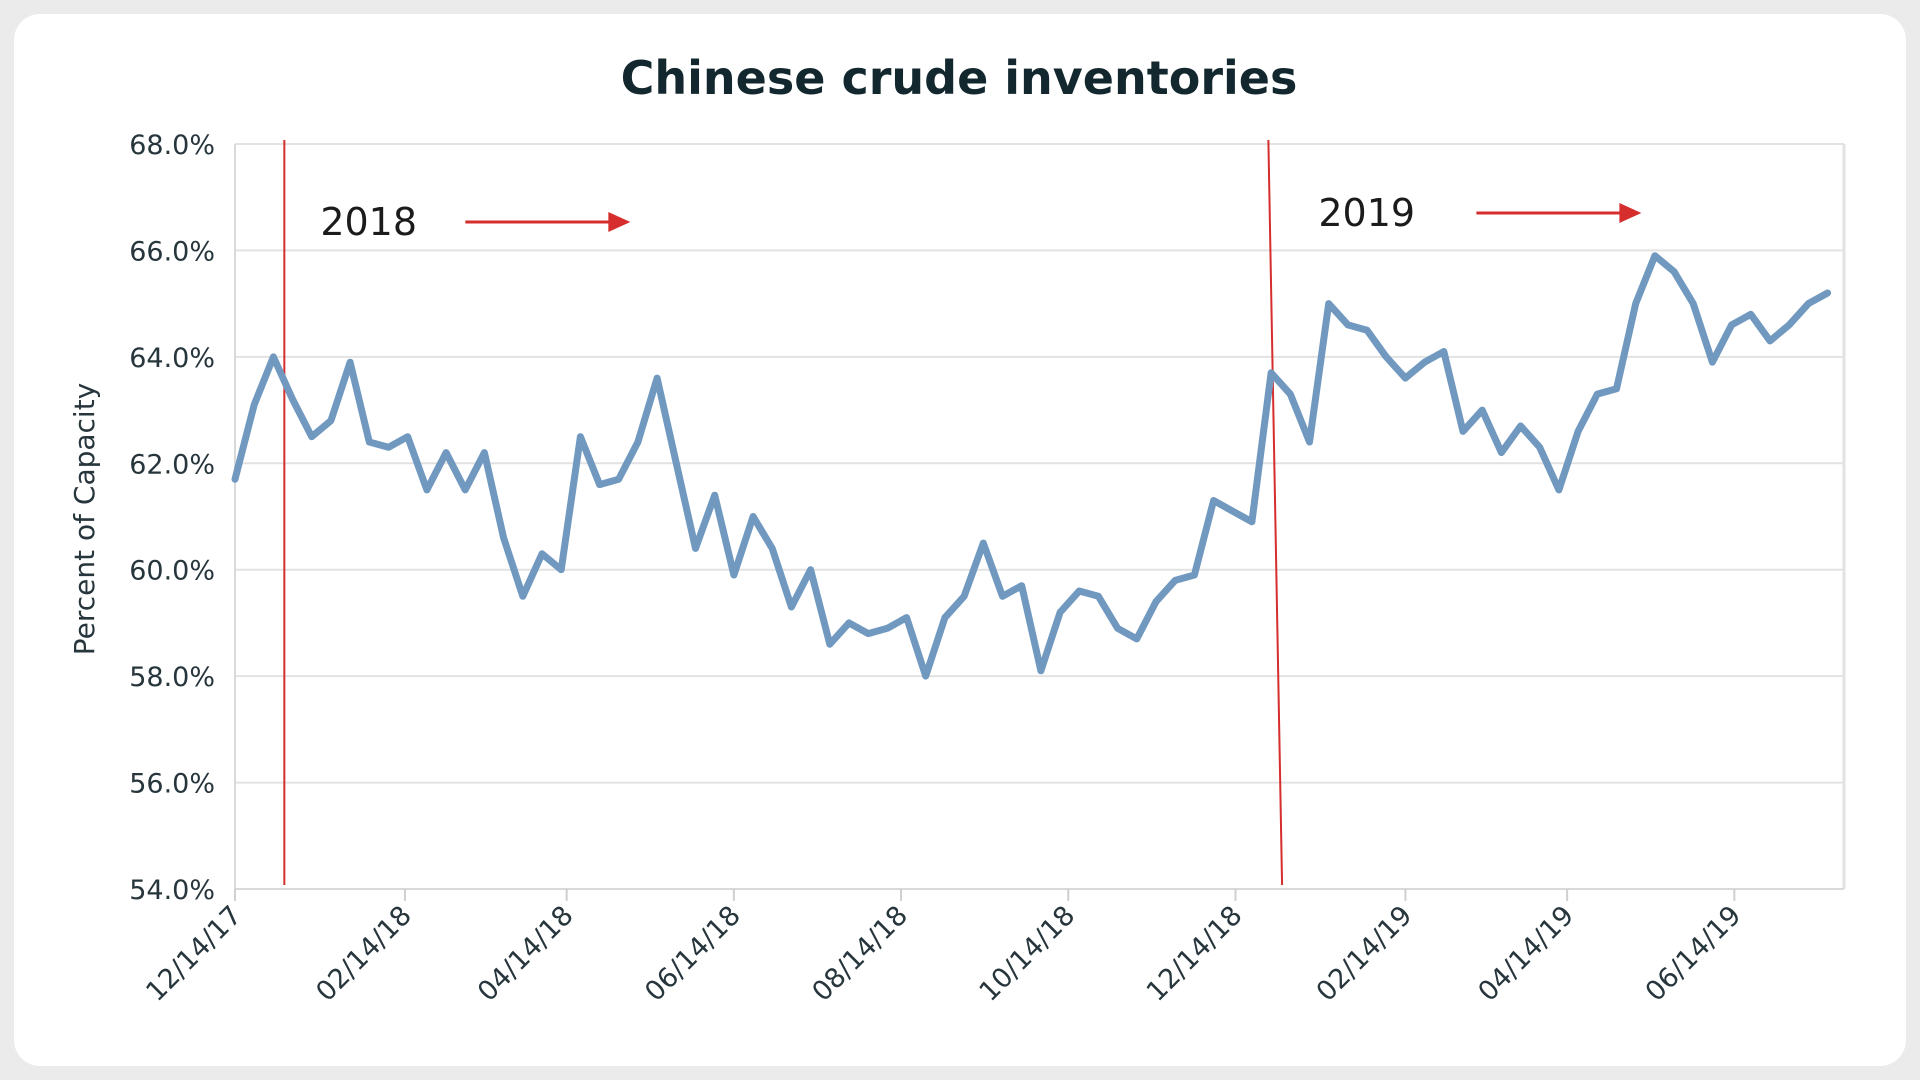 This screenshot has height=1080, width=1920. What do you see at coordinates (172, 358) in the screenshot?
I see `y-tick-label: 64.0%` at bounding box center [172, 358].